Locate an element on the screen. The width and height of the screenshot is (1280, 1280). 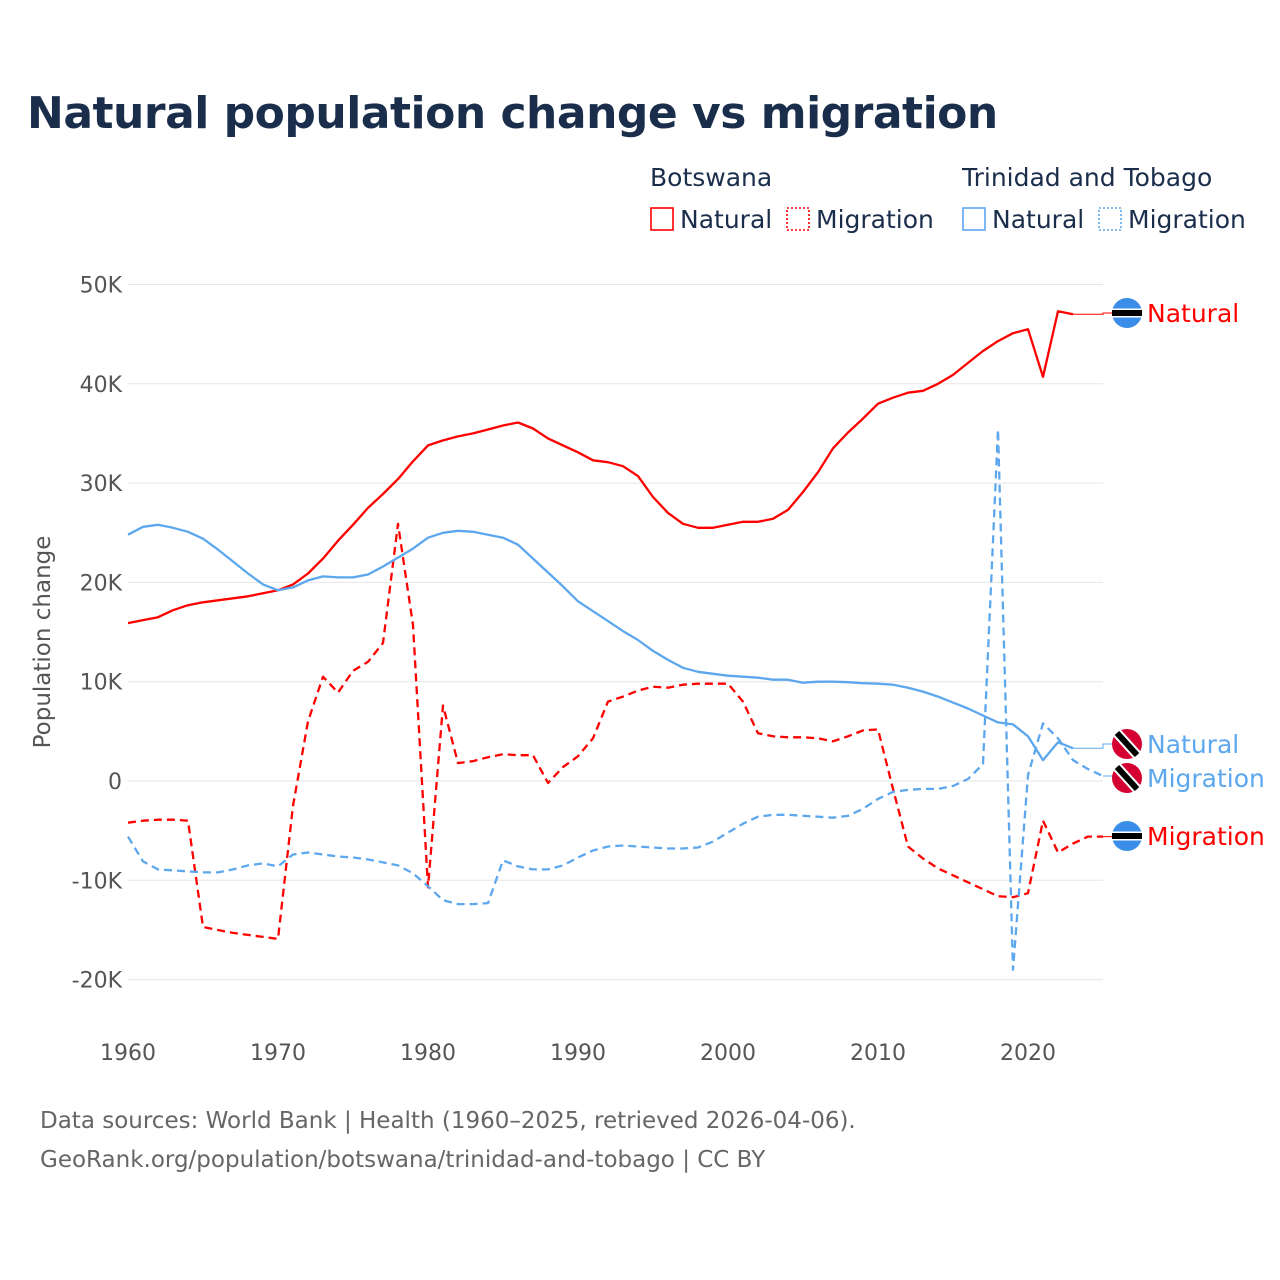
y-tick-label: 10K is located at coordinates (101, 683).